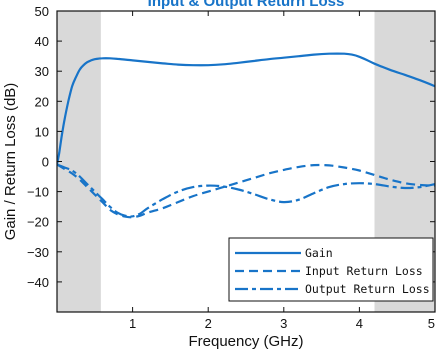 This screenshot has height=352, width=438. I want to click on y-tick-label: −30, so click(38, 252).